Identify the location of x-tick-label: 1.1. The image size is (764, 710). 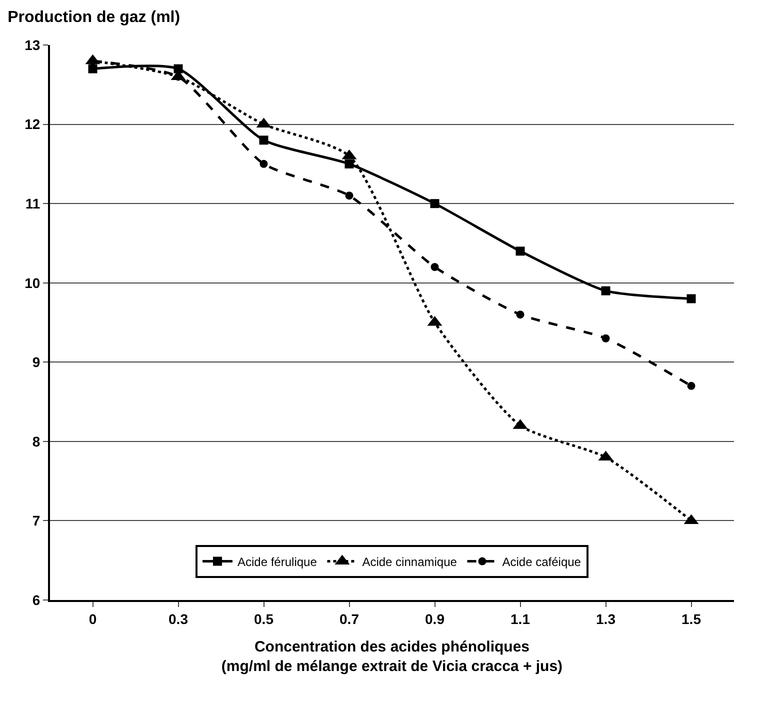
(520, 618).